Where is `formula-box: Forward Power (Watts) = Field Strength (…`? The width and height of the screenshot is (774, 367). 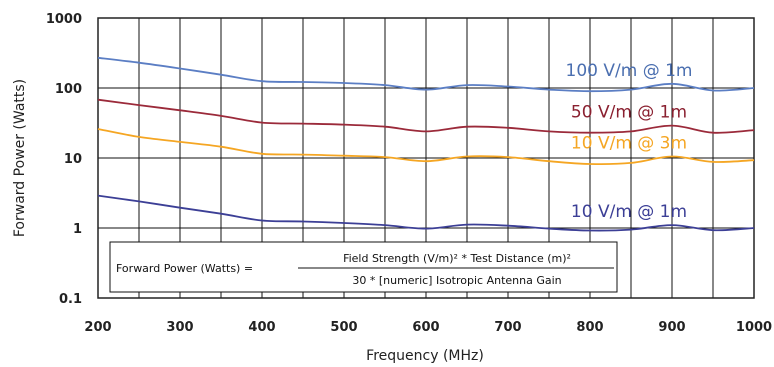
formula-box: Forward Power (Watts) = Field Strength (… is located at coordinates (363, 267).